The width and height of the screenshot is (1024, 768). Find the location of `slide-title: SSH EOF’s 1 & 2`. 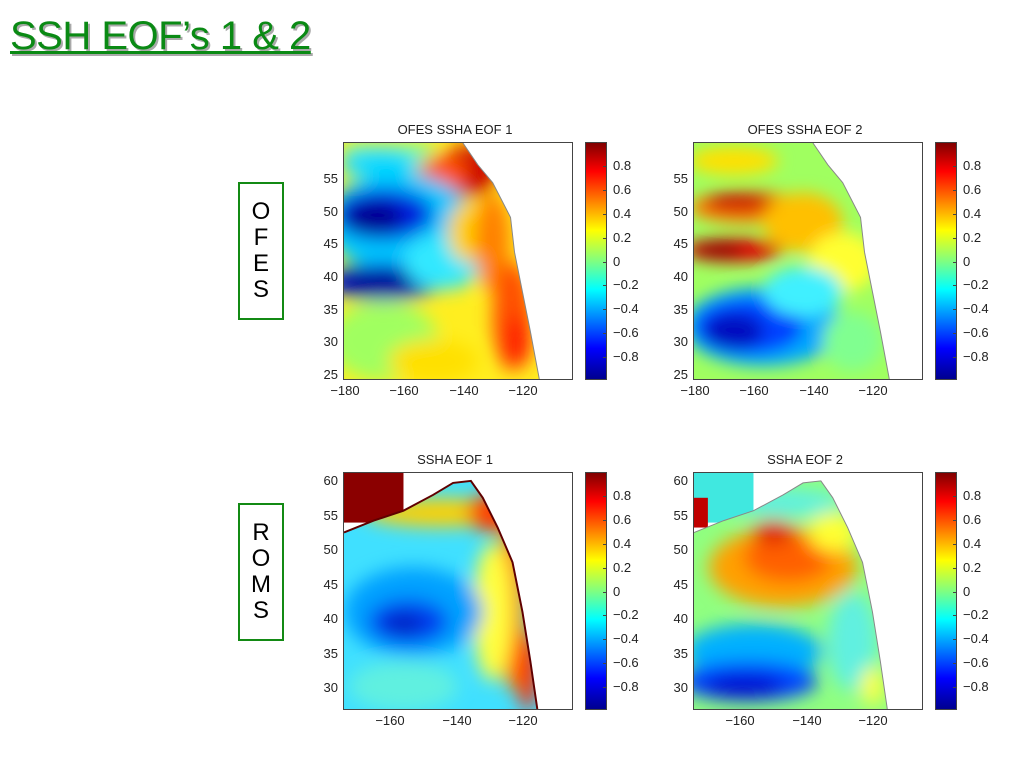

slide-title: SSH EOF’s 1 & 2 is located at coordinates (160, 36).